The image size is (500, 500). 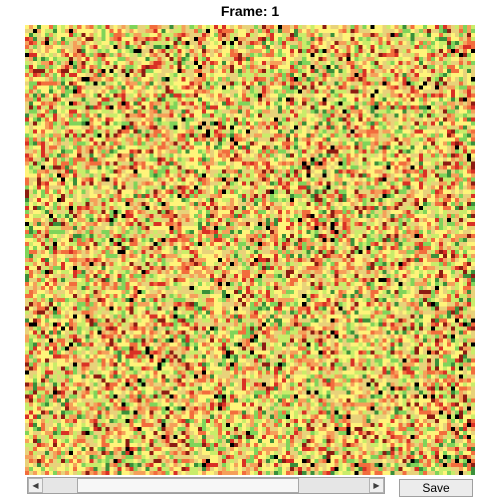 What do you see at coordinates (35, 485) in the screenshot?
I see `scroll-left-arrow-icon: ◀` at bounding box center [35, 485].